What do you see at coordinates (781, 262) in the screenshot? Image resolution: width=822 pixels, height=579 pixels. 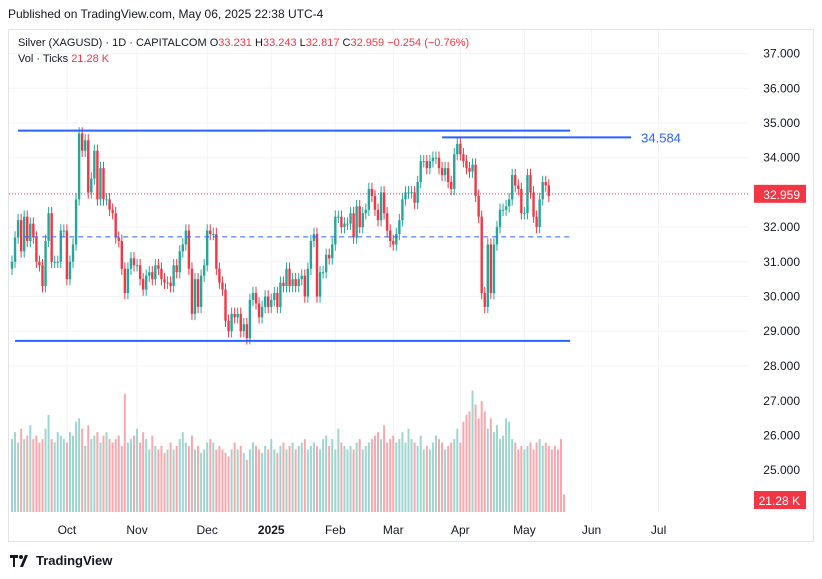 I see `price-tick: 31.000` at bounding box center [781, 262].